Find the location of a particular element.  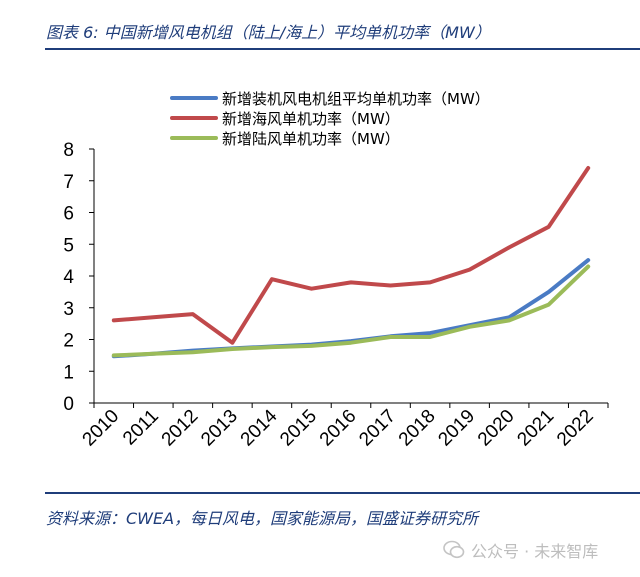

x-tick-label: 2021 is located at coordinates (535, 428).